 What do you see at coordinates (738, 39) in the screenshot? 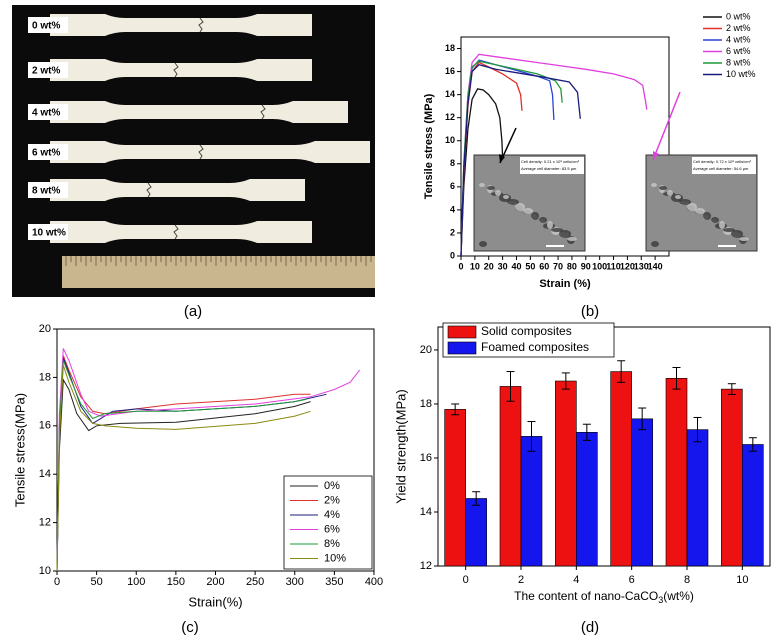
I see `legend-label: 4 wt%` at bounding box center [738, 39].